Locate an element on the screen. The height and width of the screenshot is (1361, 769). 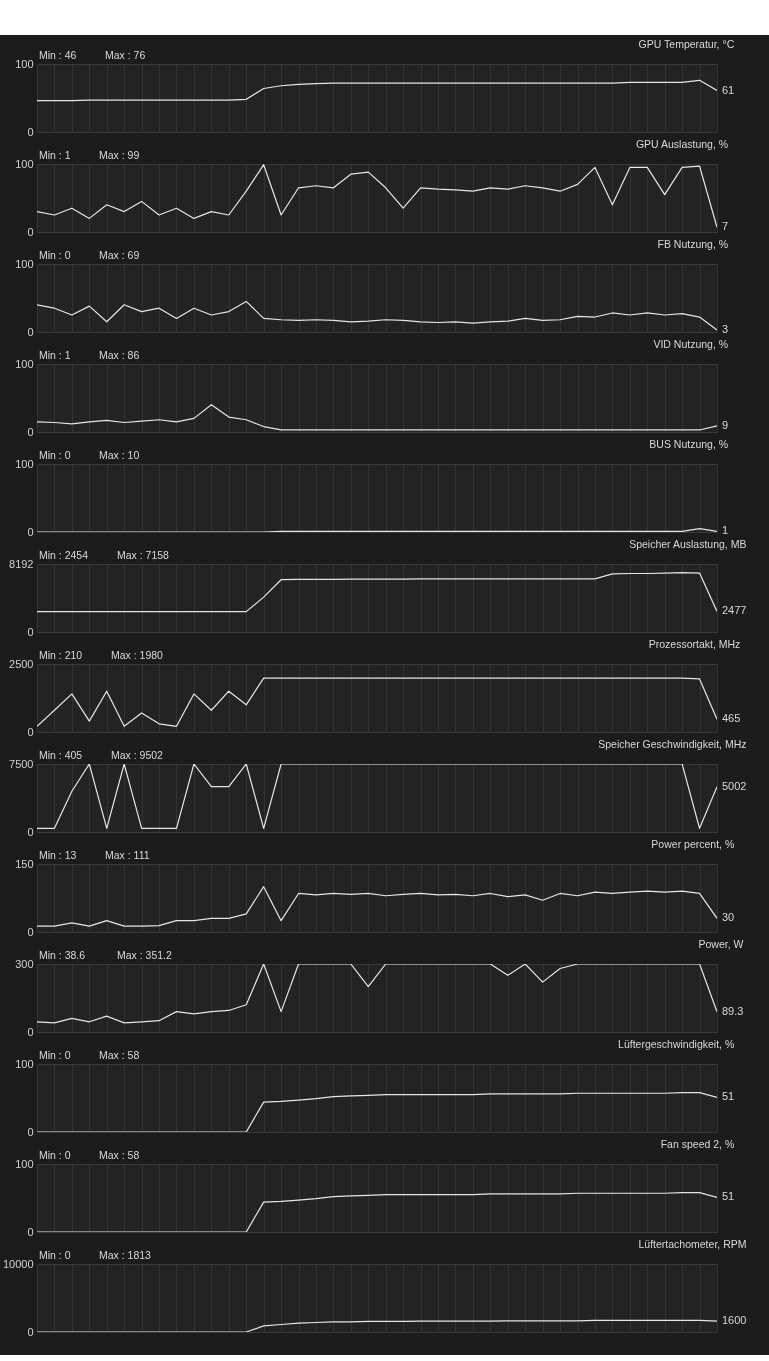
chart-title: Lüftertachometer, RPM is located at coordinates (692, 1243).